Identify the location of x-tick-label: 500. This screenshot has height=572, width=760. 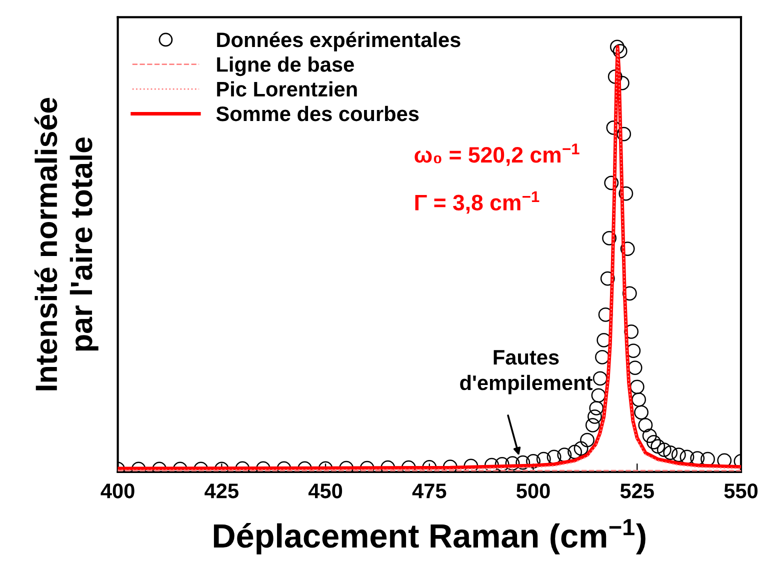
(533, 491).